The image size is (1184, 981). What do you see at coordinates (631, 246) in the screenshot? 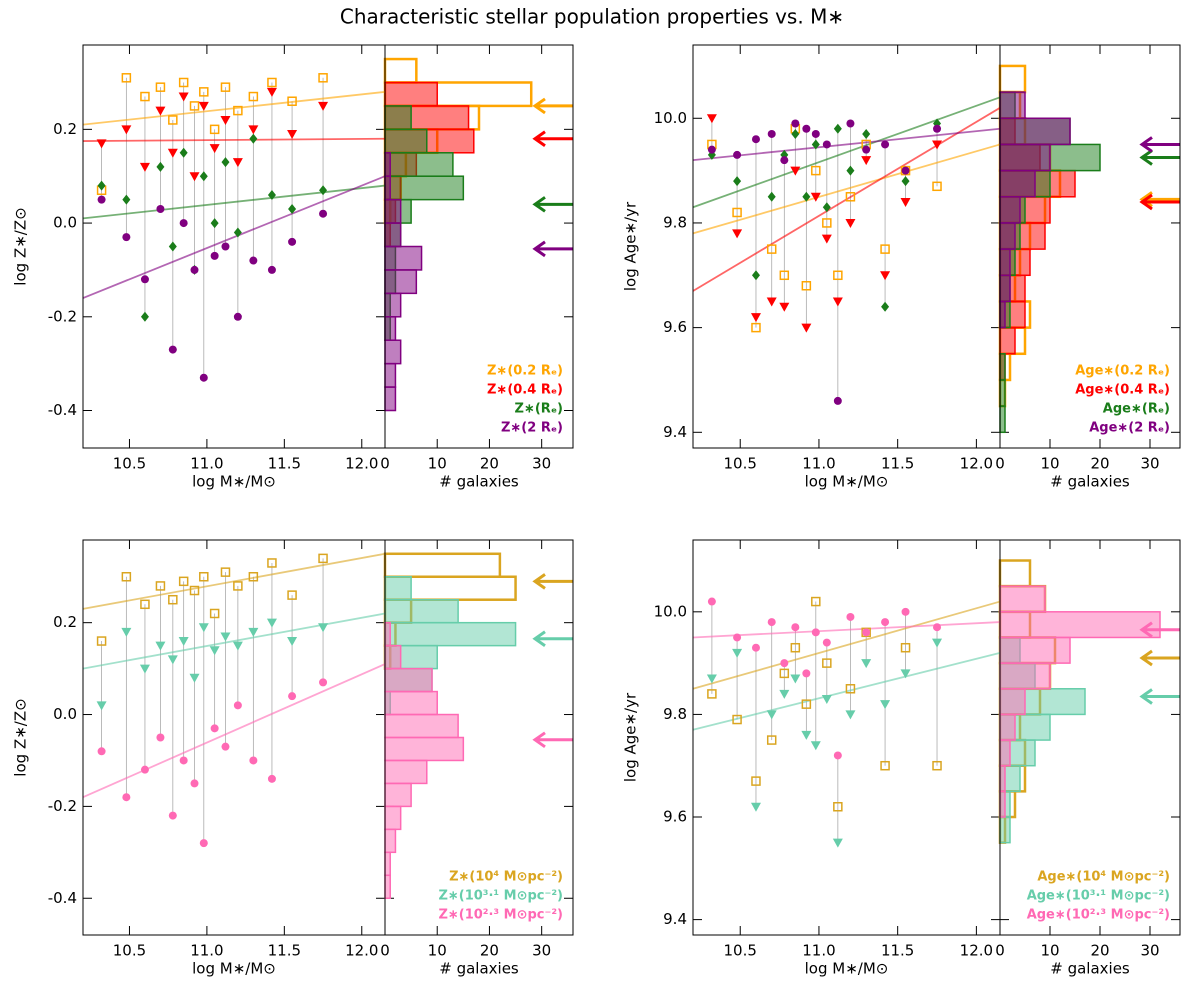
I see `y-axis-label: log Age∗/yr` at bounding box center [631, 246].